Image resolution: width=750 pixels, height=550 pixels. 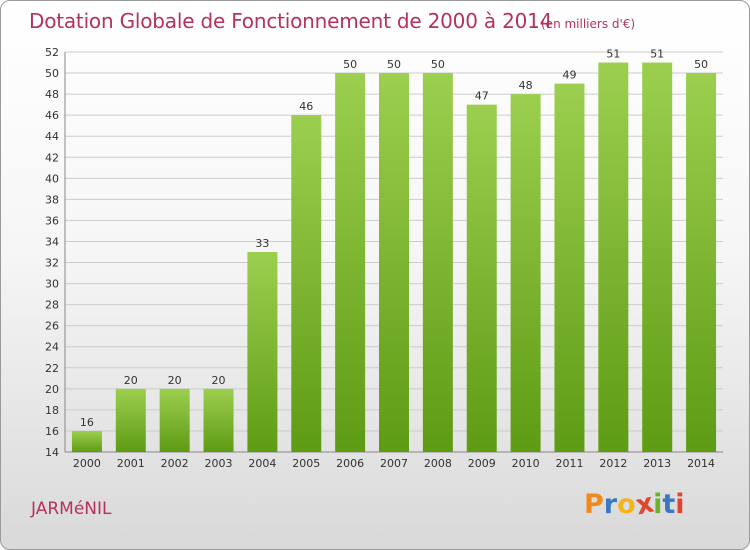 What do you see at coordinates (701, 262) in the screenshot?
I see `bar-2014` at bounding box center [701, 262].